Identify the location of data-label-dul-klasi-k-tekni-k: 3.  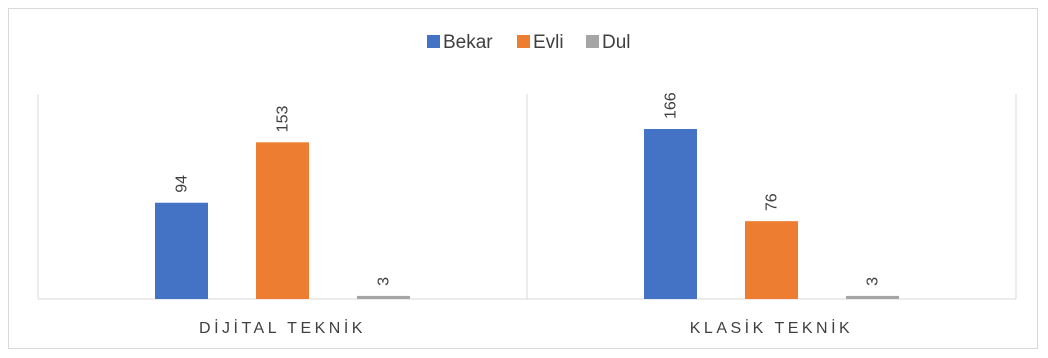
(873, 281).